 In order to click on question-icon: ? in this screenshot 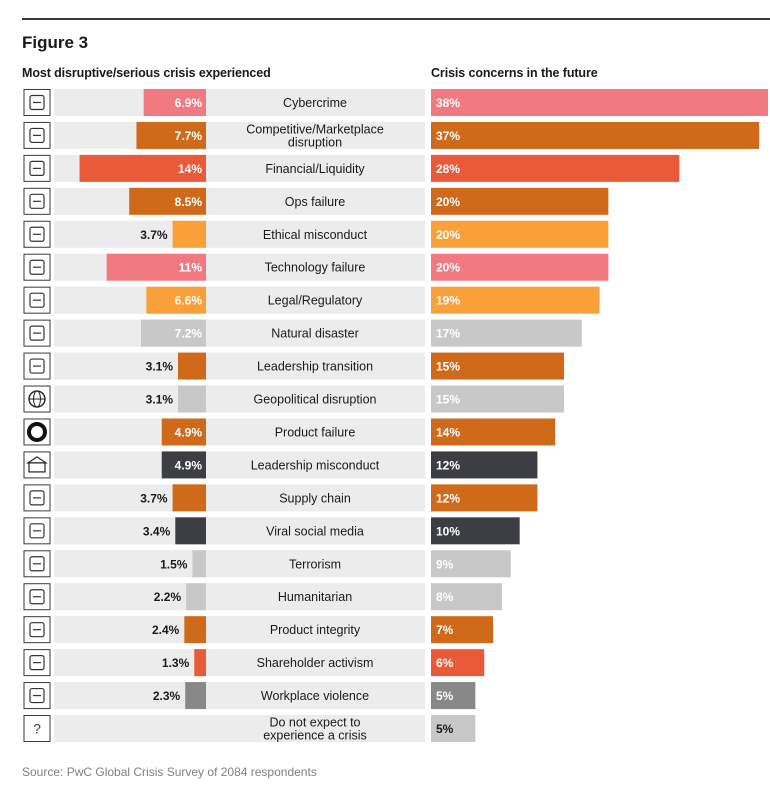, I will do `click(37, 729)`.